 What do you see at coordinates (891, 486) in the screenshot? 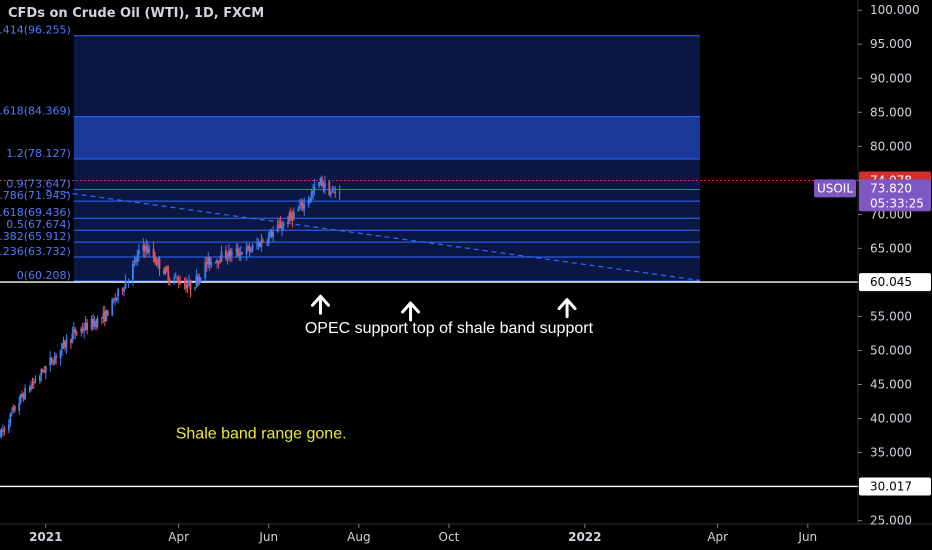
I see `line-price-label: 30.017` at bounding box center [891, 486].